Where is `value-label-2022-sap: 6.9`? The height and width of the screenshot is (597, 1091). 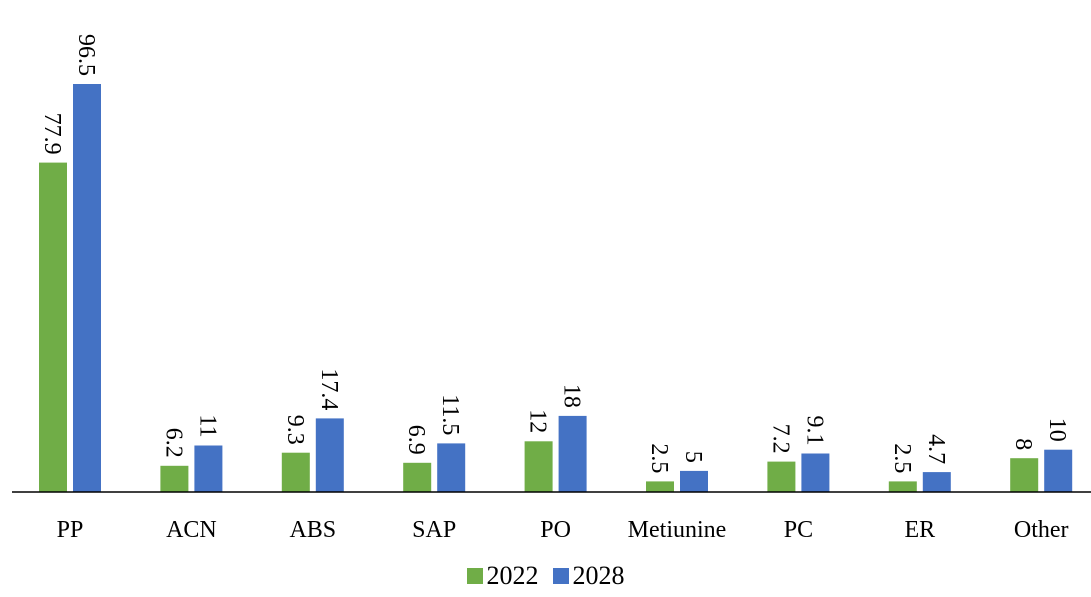 value-label-2022-sap: 6.9 is located at coordinates (416, 440).